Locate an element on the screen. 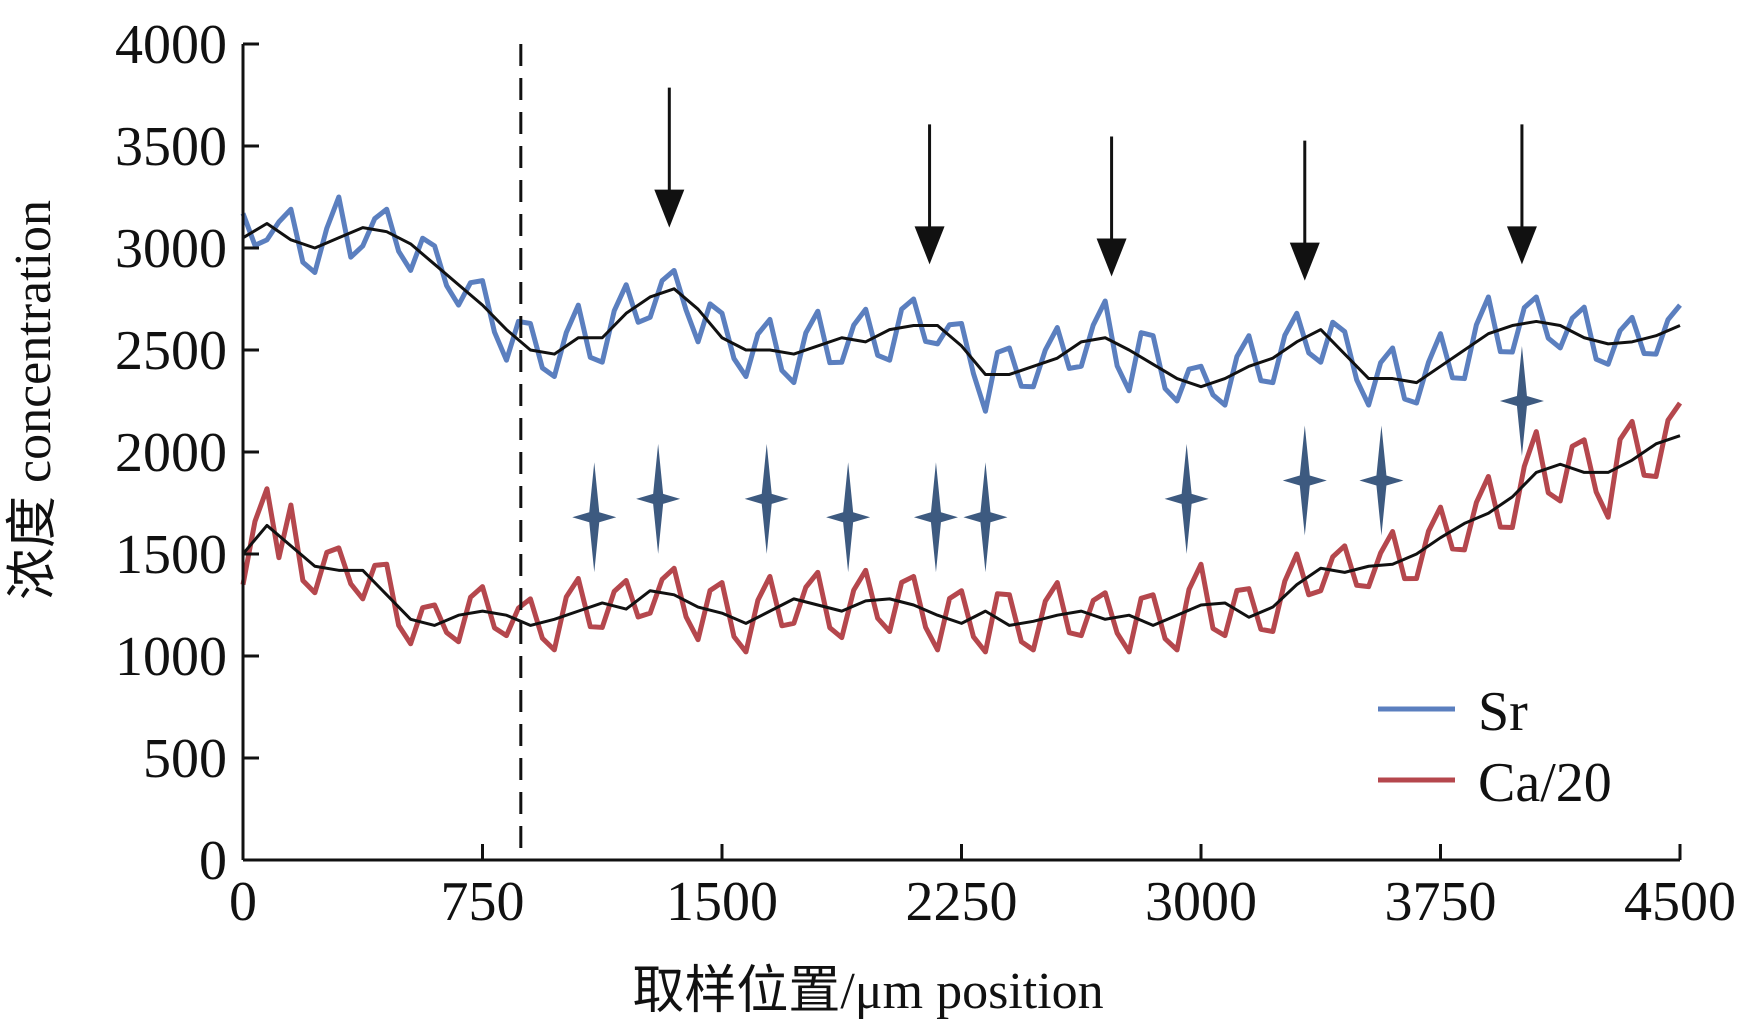 This screenshot has height=1035, width=1753. y-tick-label-4: 2000 is located at coordinates (171, 453).